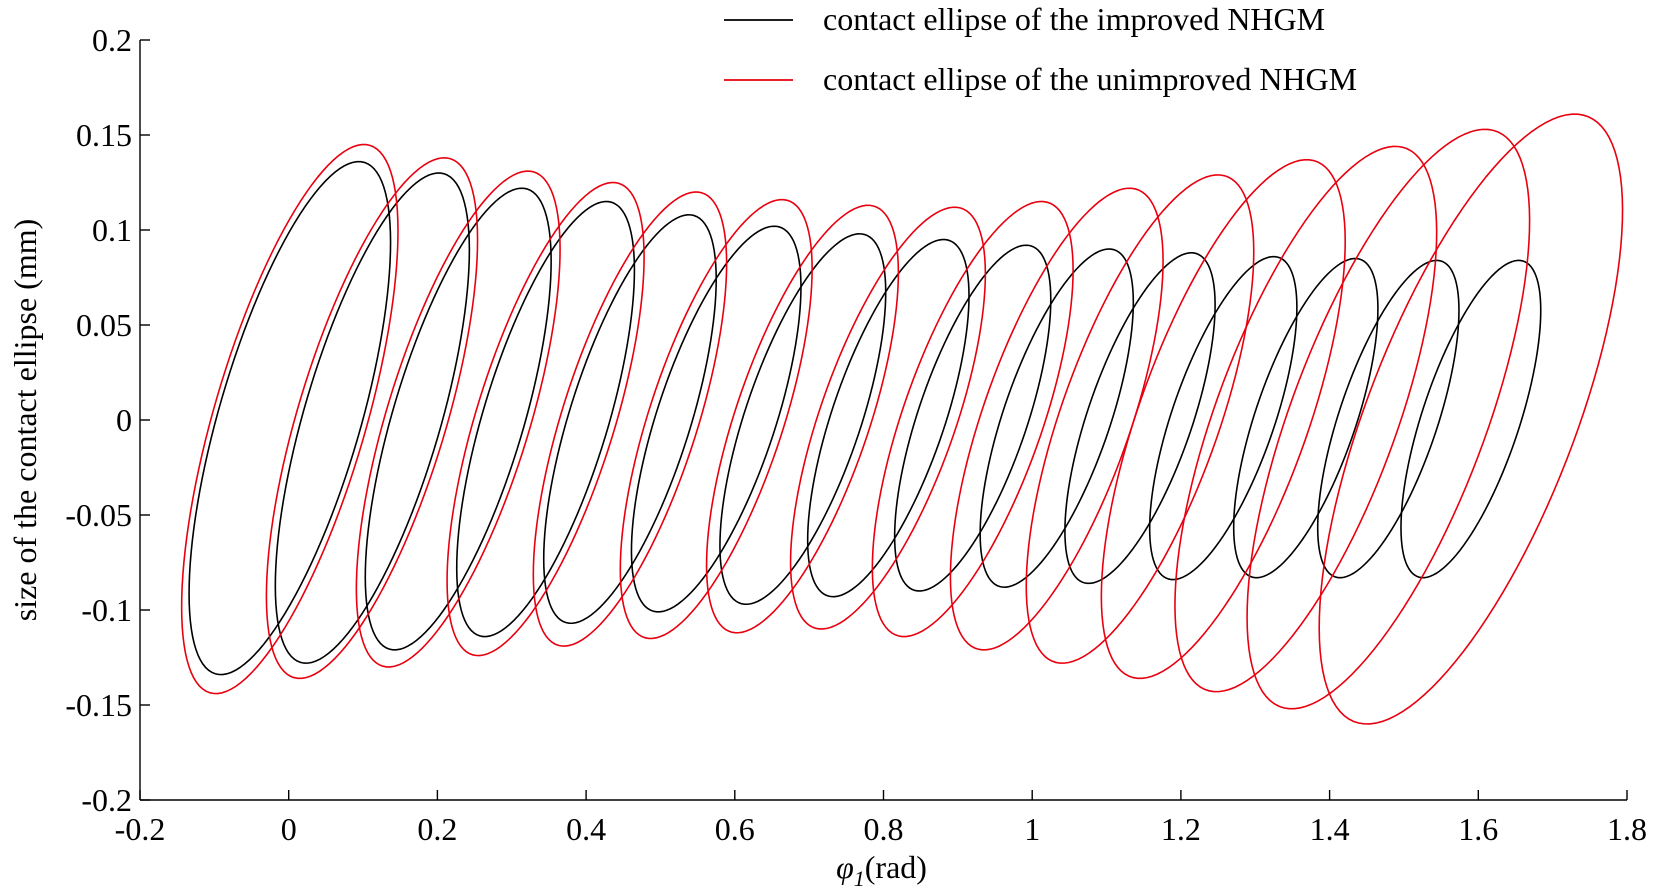  I want to click on y-tick-label: 0.1, so click(112, 230).